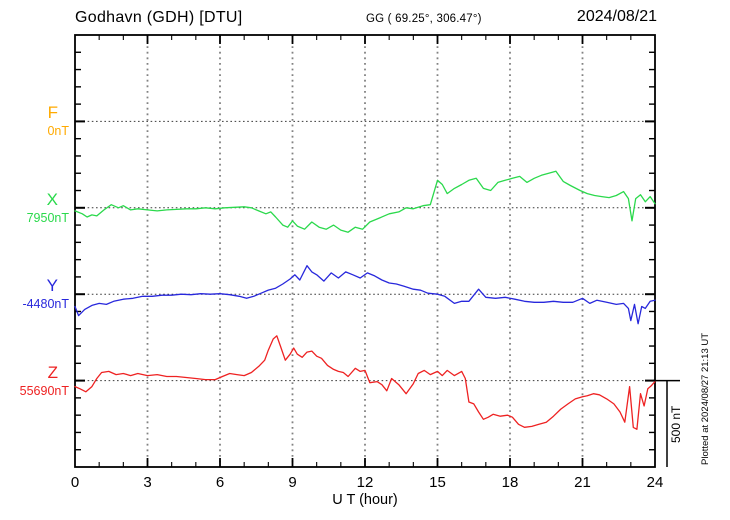  I want to click on component-baseline-value-X: 7950nT, so click(47, 217).